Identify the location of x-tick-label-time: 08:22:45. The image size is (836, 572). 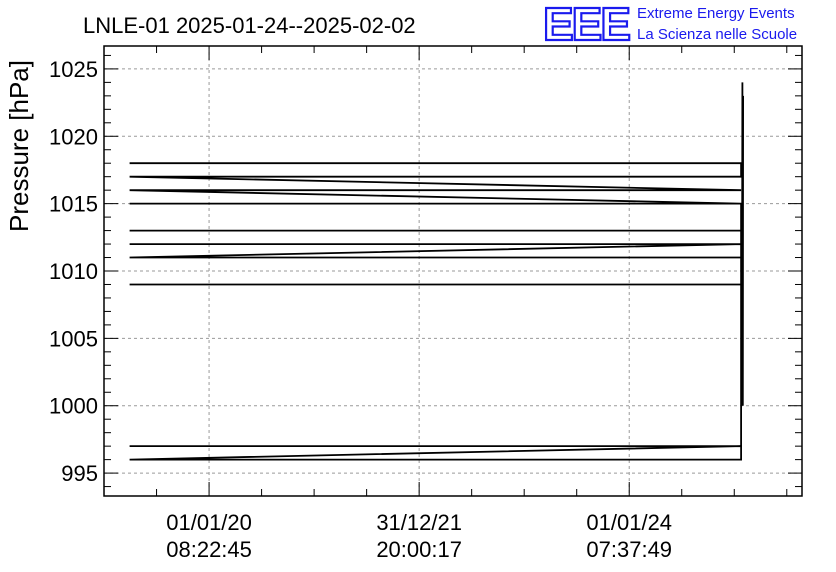
(209, 549).